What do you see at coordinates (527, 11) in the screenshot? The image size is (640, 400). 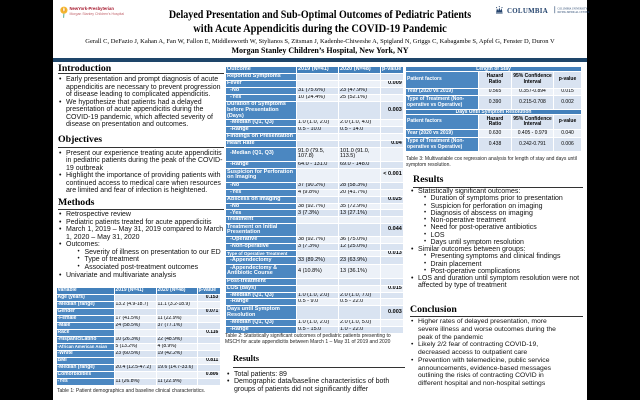 I see `svg-text: COLUMBIA` at bounding box center [527, 11].